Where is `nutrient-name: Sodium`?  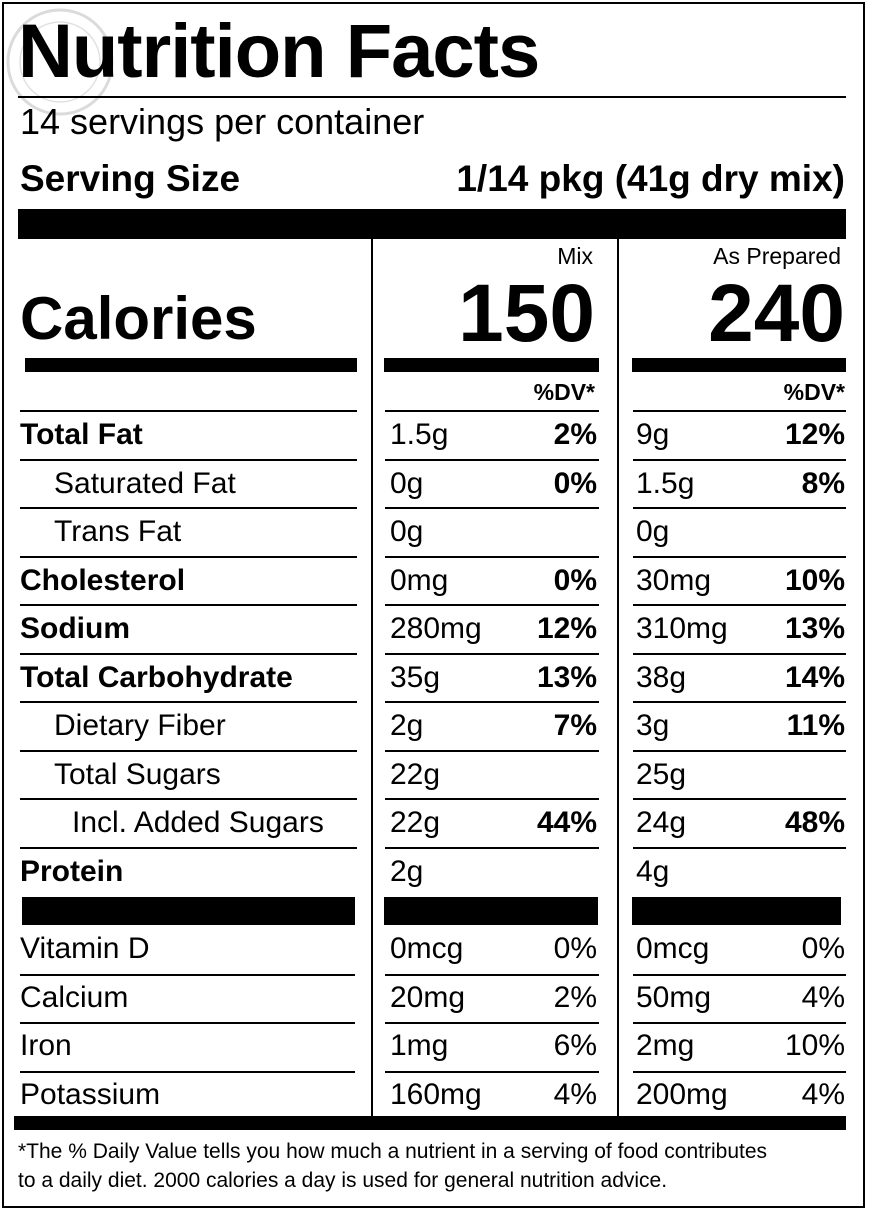
nutrient-name: Sodium is located at coordinates (75, 628).